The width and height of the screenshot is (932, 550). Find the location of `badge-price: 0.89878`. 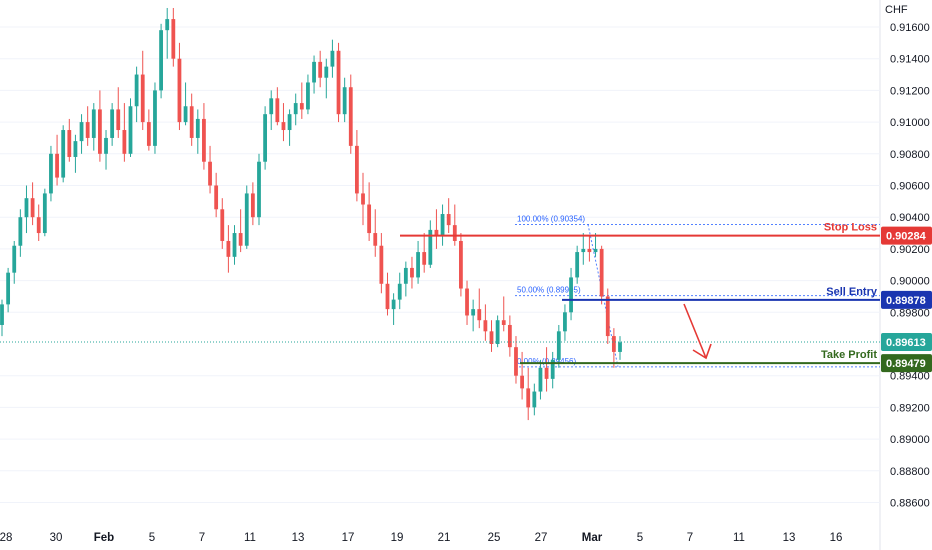

badge-price: 0.89878 is located at coordinates (906, 301).